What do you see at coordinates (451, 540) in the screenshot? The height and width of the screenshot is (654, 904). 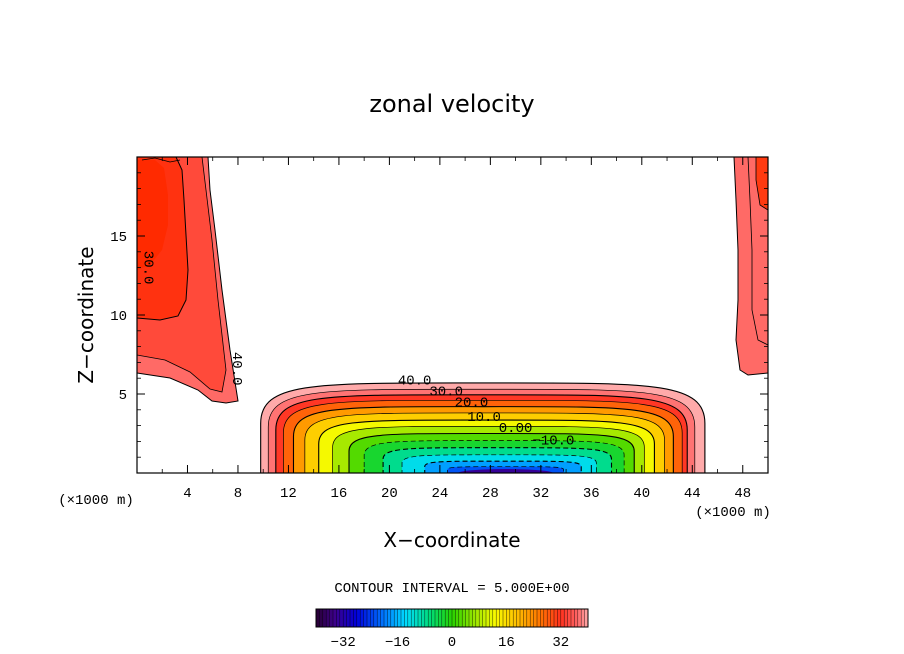 I see `x-axis-label: X−coordinate` at bounding box center [451, 540].